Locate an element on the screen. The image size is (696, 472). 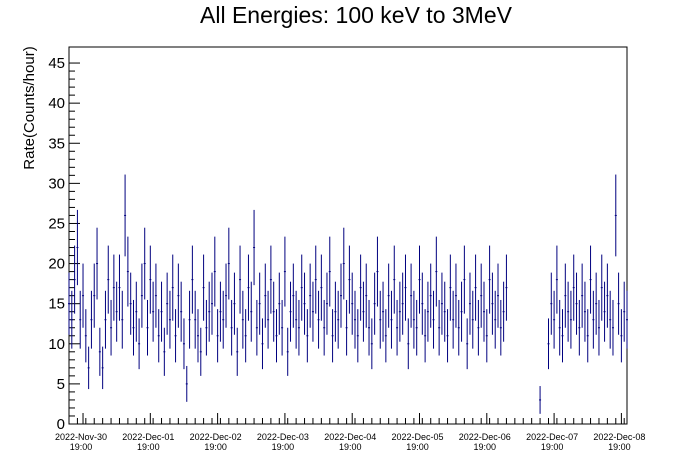
x-tick-date: 2022-Dec-06 is located at coordinates (485, 437).